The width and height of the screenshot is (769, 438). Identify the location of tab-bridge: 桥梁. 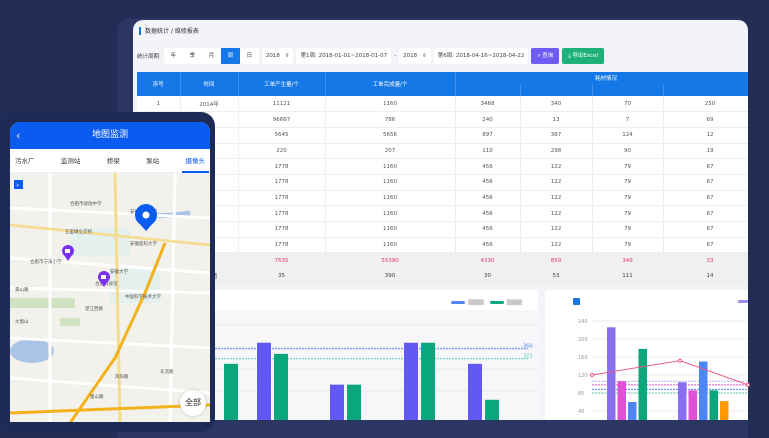
(113, 160).